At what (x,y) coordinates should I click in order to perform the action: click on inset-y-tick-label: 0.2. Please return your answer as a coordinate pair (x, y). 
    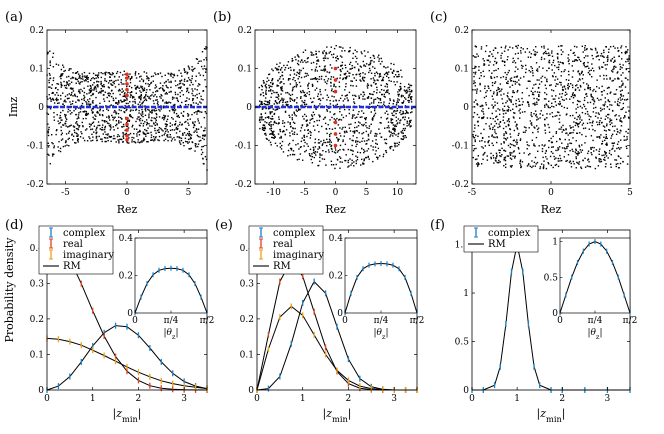
    Looking at the image, I should click on (336, 277).